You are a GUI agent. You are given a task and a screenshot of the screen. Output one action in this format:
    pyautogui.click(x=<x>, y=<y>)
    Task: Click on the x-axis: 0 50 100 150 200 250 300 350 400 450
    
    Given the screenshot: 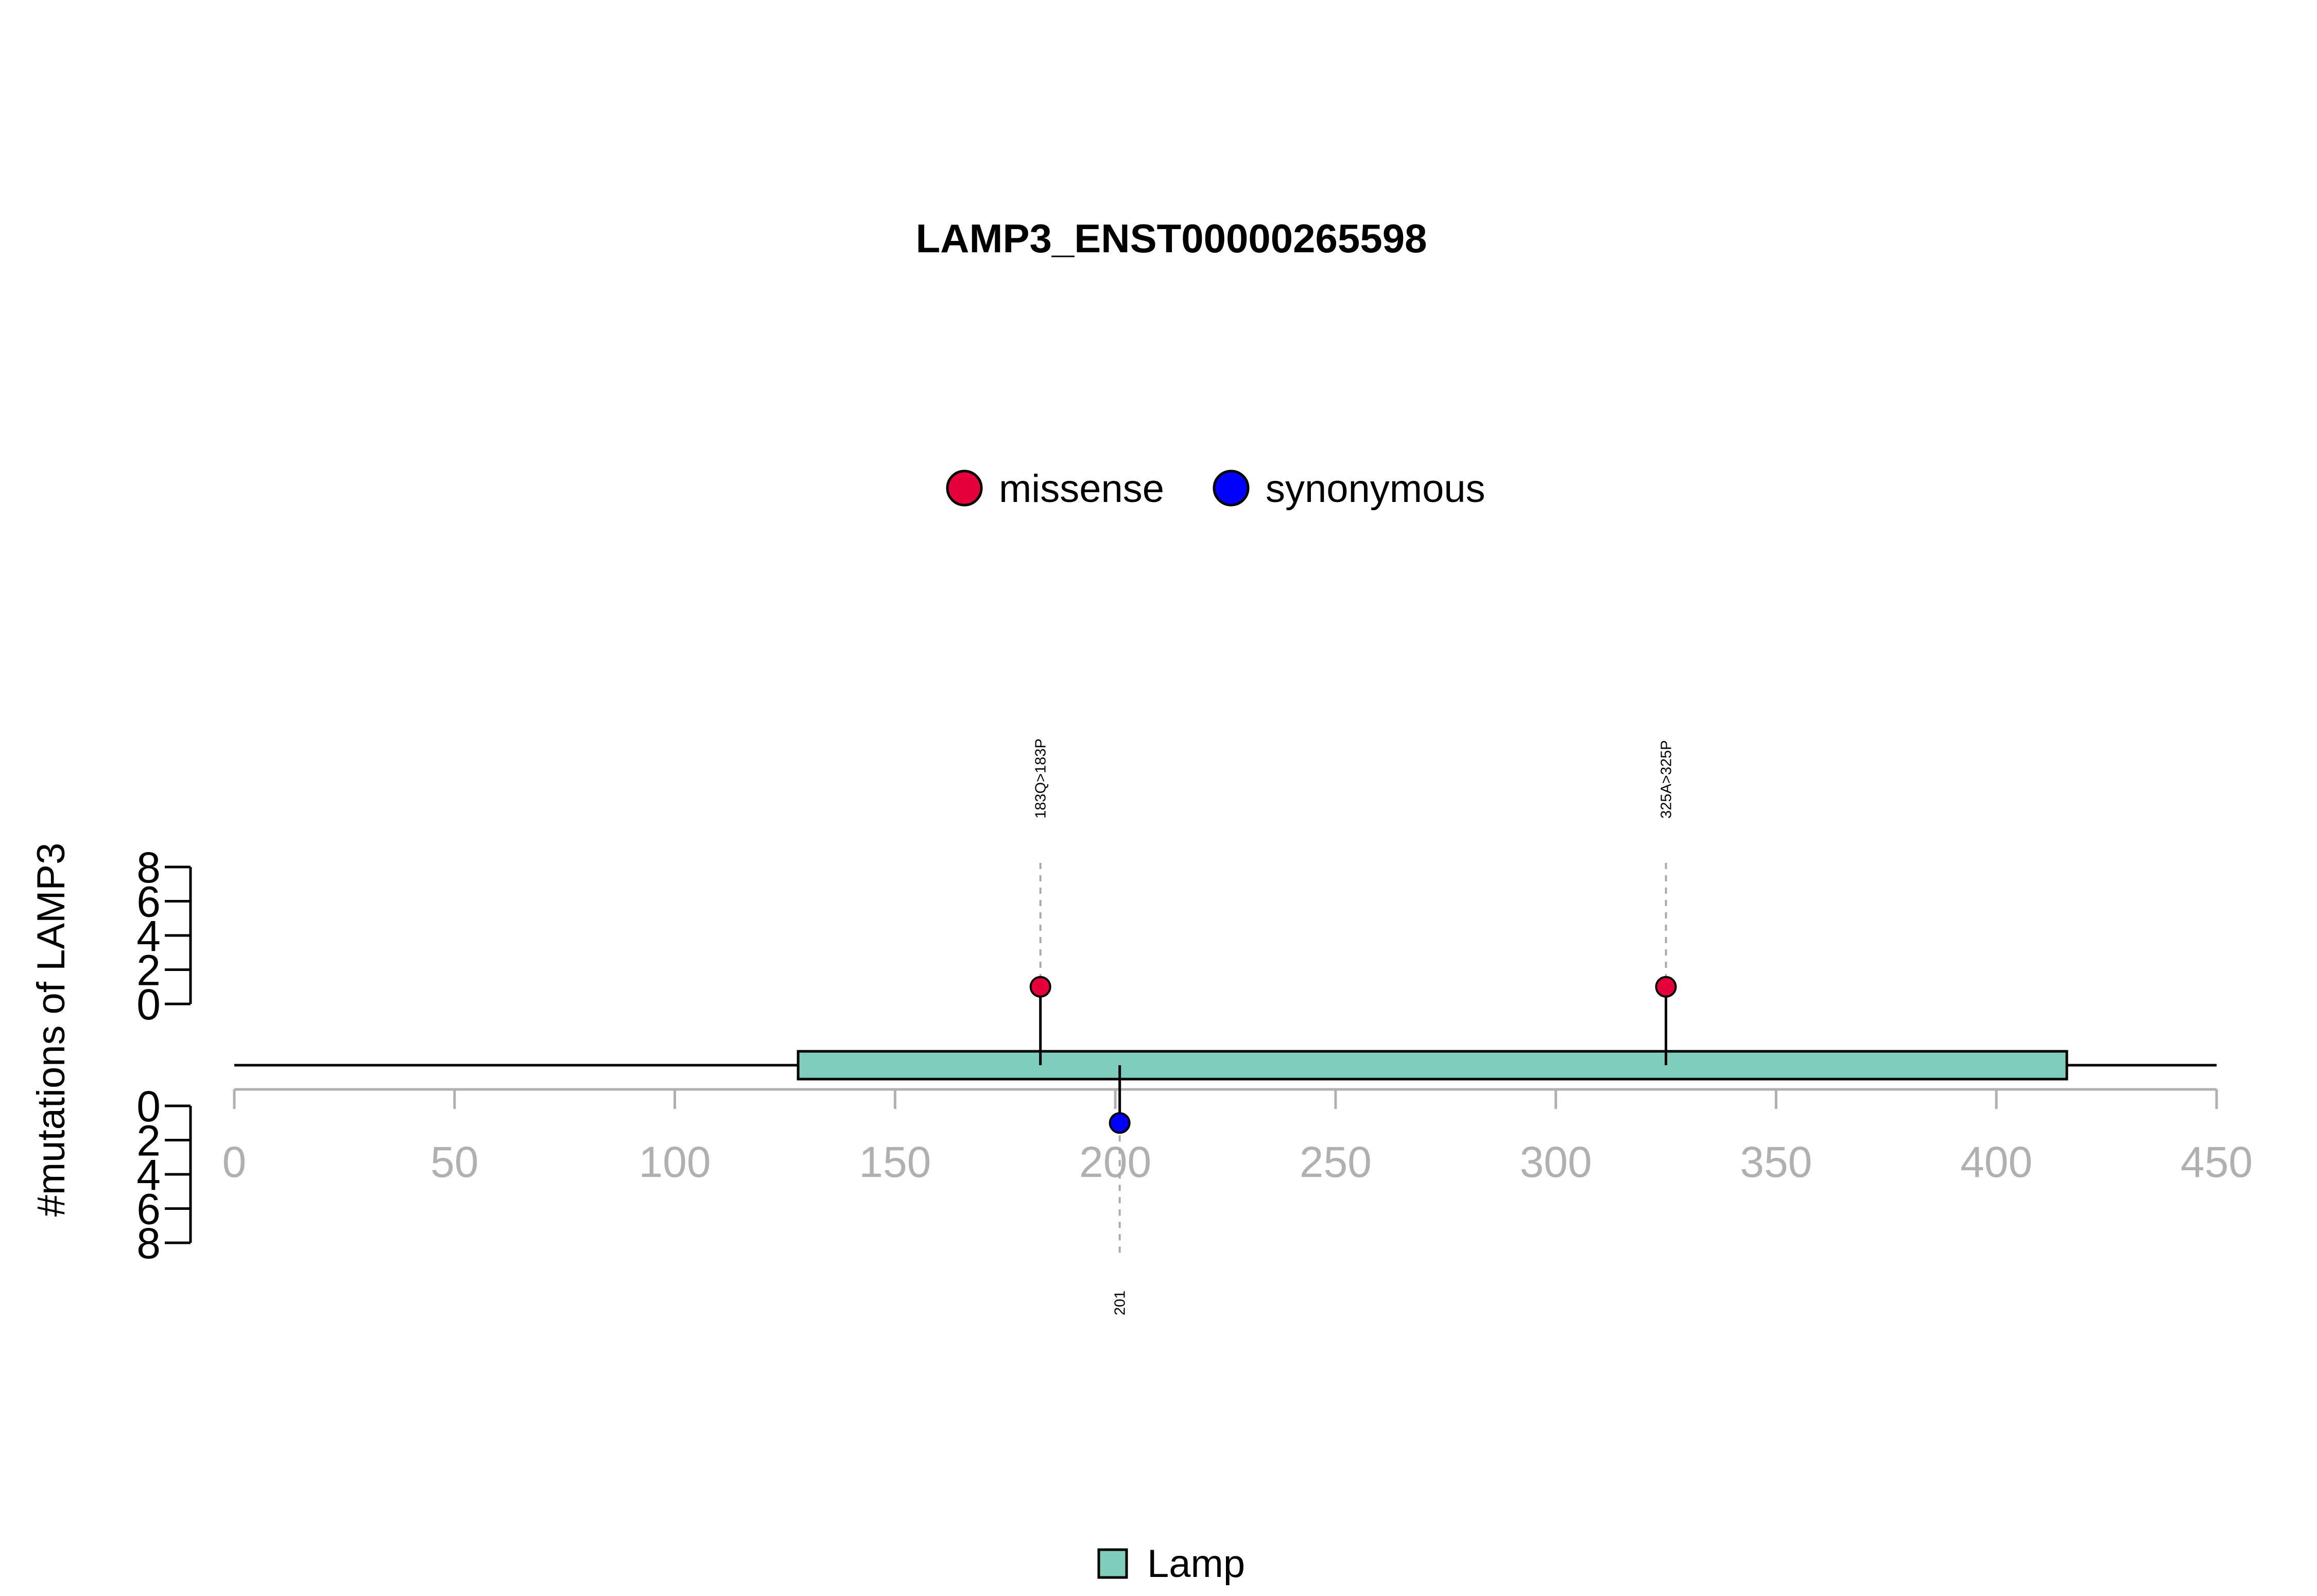 What is the action you would take?
    pyautogui.click(x=1237, y=1137)
    